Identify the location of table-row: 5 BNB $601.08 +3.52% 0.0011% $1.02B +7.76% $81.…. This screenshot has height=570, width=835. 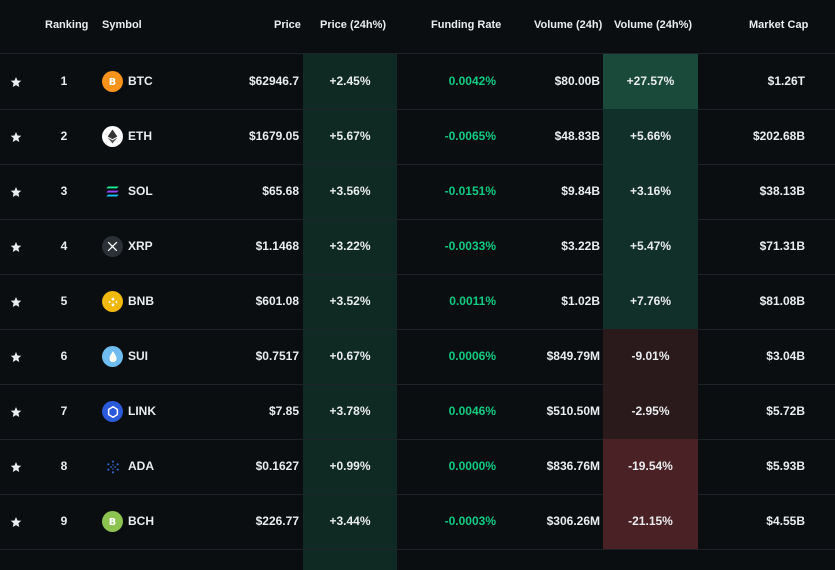
(417, 302).